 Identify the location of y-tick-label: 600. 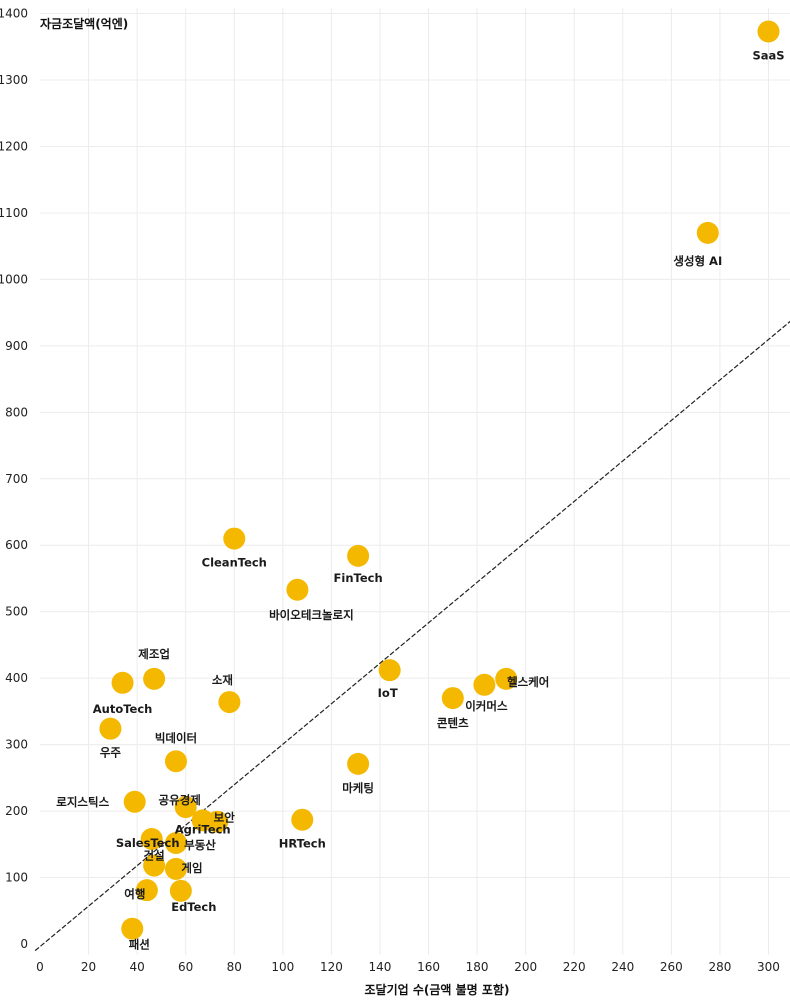
(16, 545).